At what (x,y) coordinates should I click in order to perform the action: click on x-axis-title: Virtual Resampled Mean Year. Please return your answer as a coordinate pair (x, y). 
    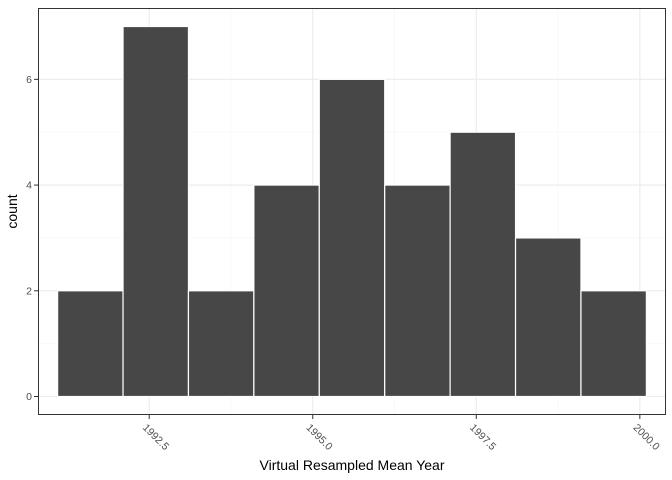
    Looking at the image, I should click on (352, 465).